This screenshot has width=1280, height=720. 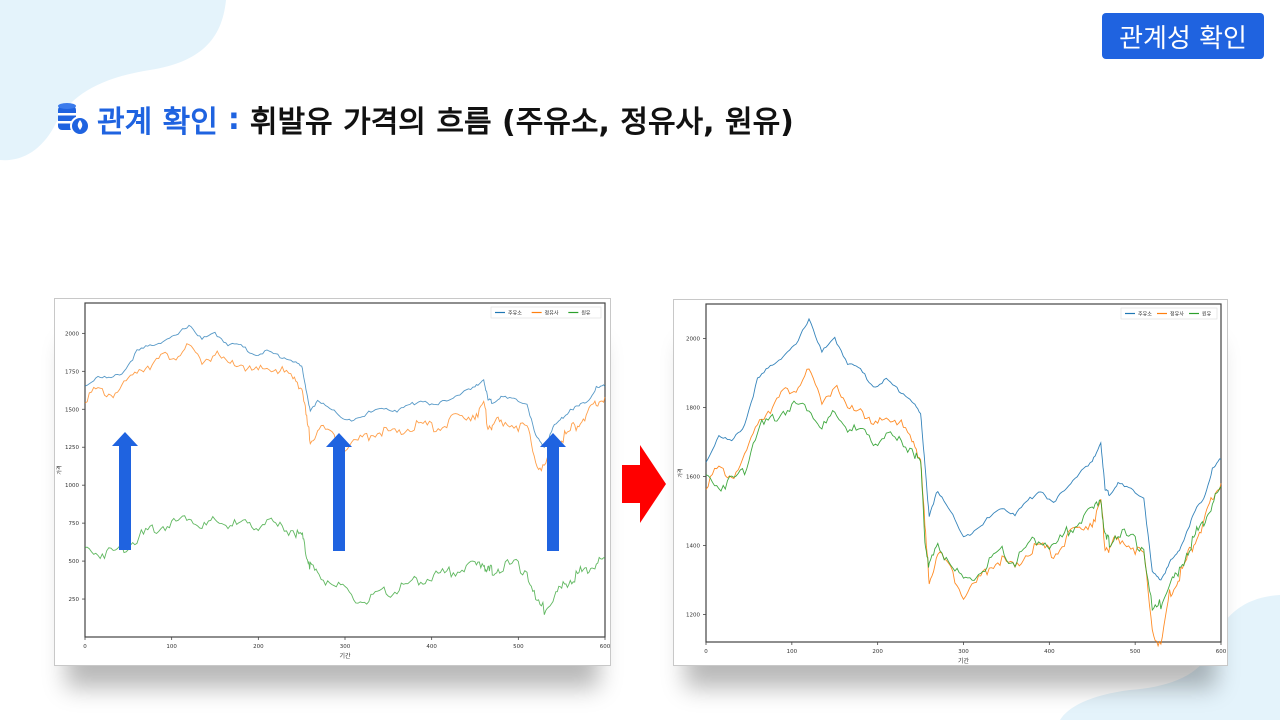 I want to click on y-tick-label: 750, so click(x=74, y=524).